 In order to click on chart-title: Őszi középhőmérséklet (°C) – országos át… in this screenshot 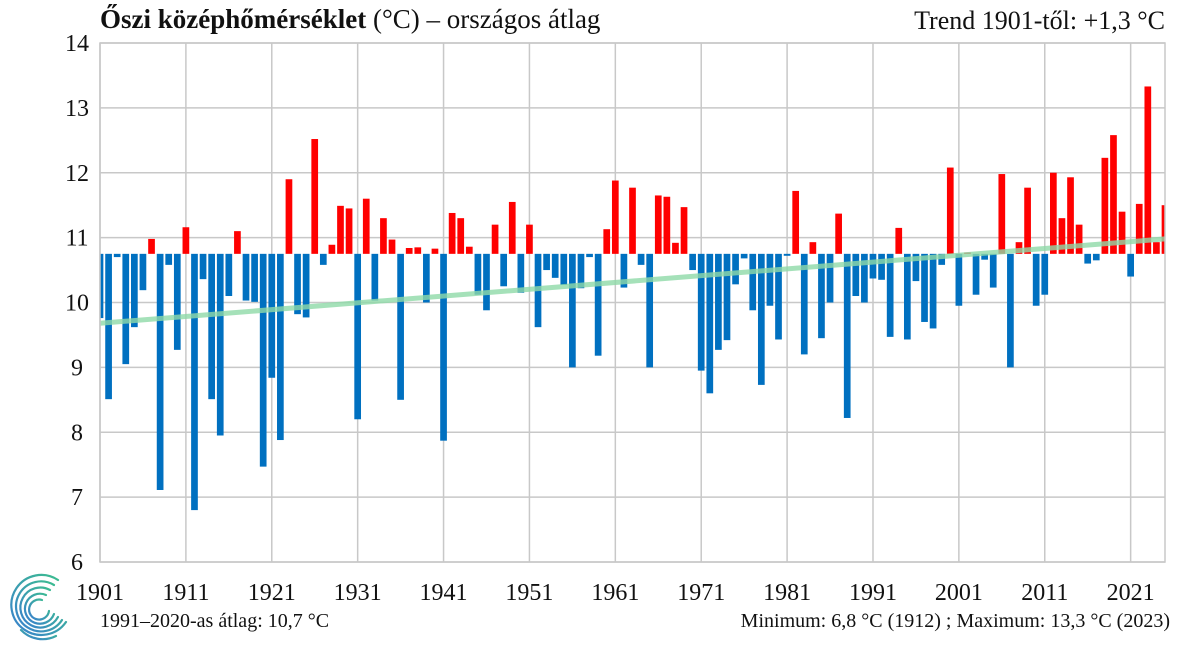, I will do `click(350, 19)`.